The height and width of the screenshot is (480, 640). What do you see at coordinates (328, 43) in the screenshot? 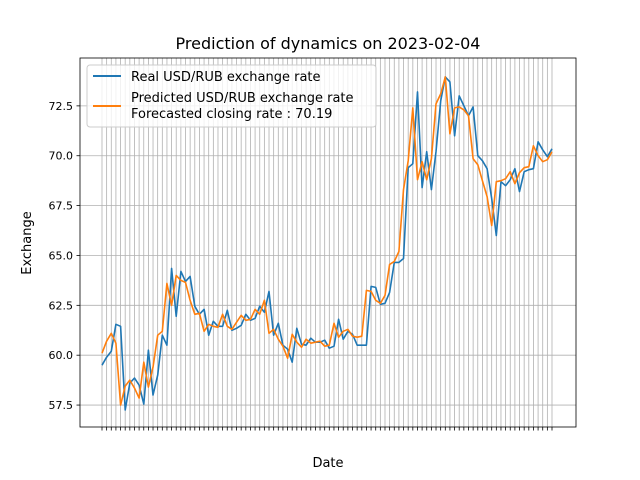
I see `chart-title: Prediction of dynamics on 2023-02-04` at bounding box center [328, 43].